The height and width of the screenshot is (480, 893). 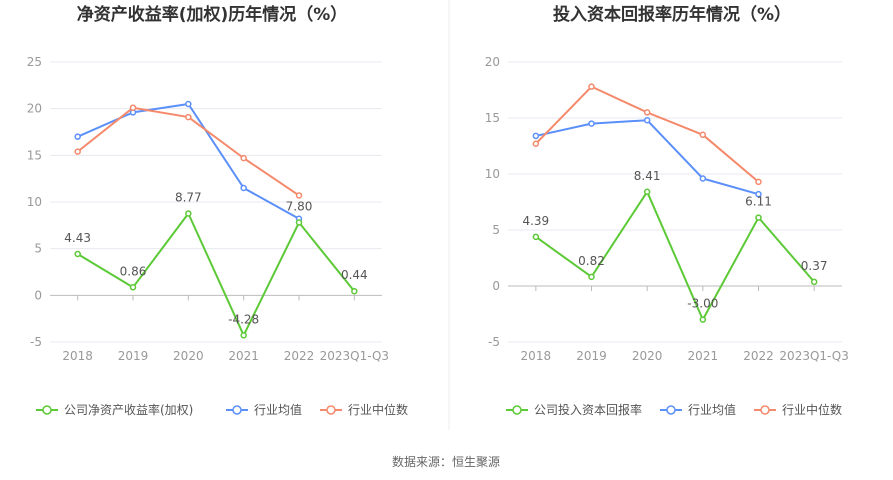 I want to click on data-label: 0.44, so click(x=354, y=275).